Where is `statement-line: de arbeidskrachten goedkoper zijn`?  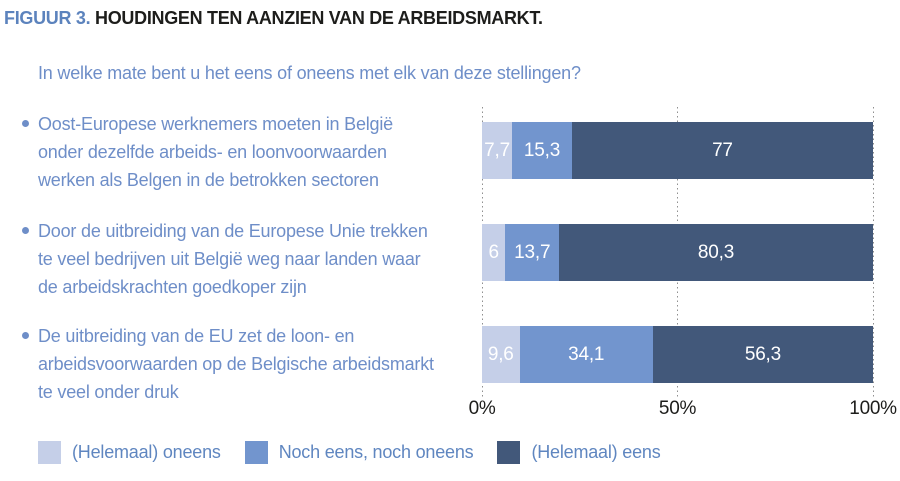 statement-line: de arbeidskrachten goedkoper zijn is located at coordinates (172, 287).